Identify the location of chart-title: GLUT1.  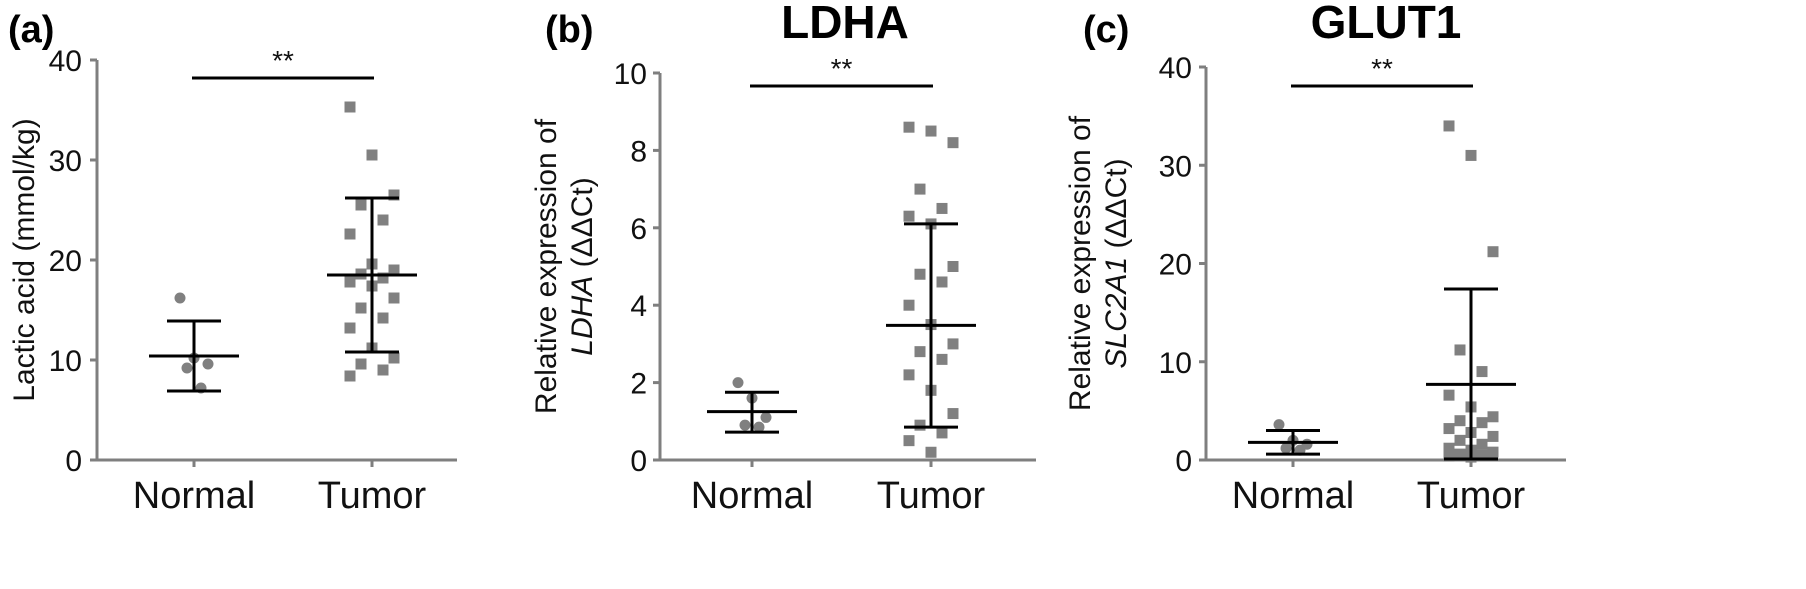
(1386, 24).